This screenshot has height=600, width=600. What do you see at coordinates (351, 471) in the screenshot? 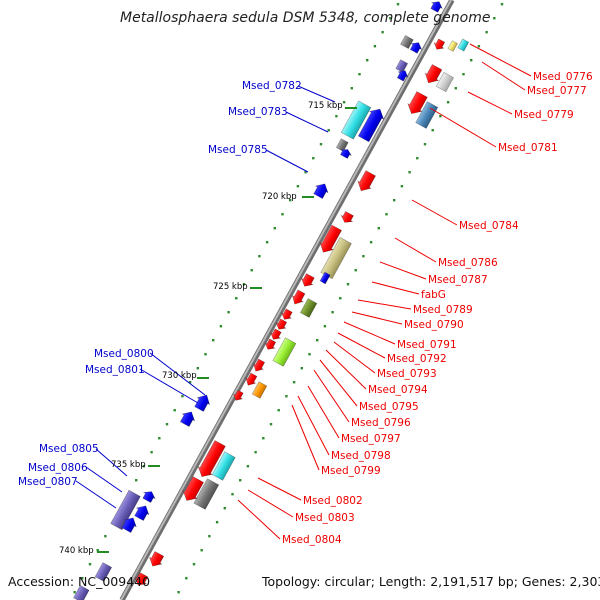
I see `gene-label: Msed_0799` at bounding box center [351, 471].